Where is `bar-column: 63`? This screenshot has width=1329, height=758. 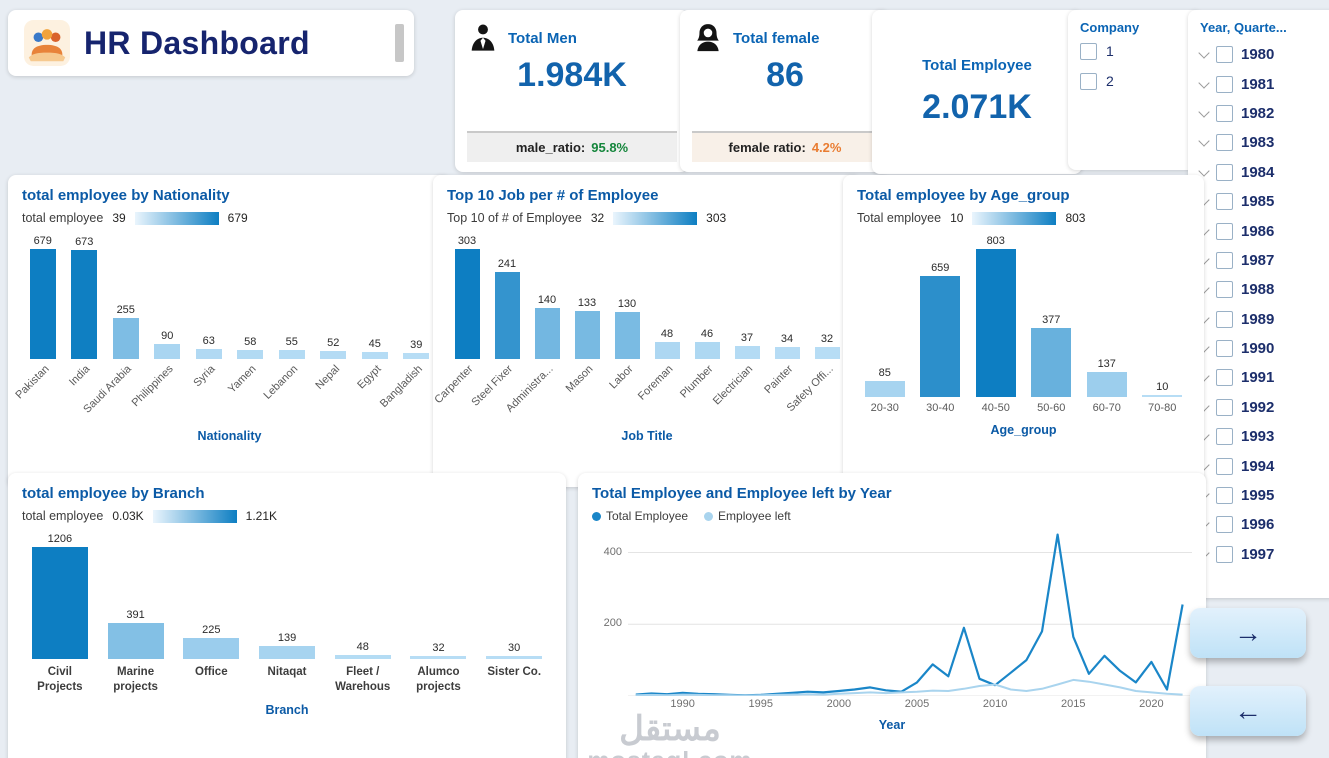 bar-column: 63 is located at coordinates (209, 347).